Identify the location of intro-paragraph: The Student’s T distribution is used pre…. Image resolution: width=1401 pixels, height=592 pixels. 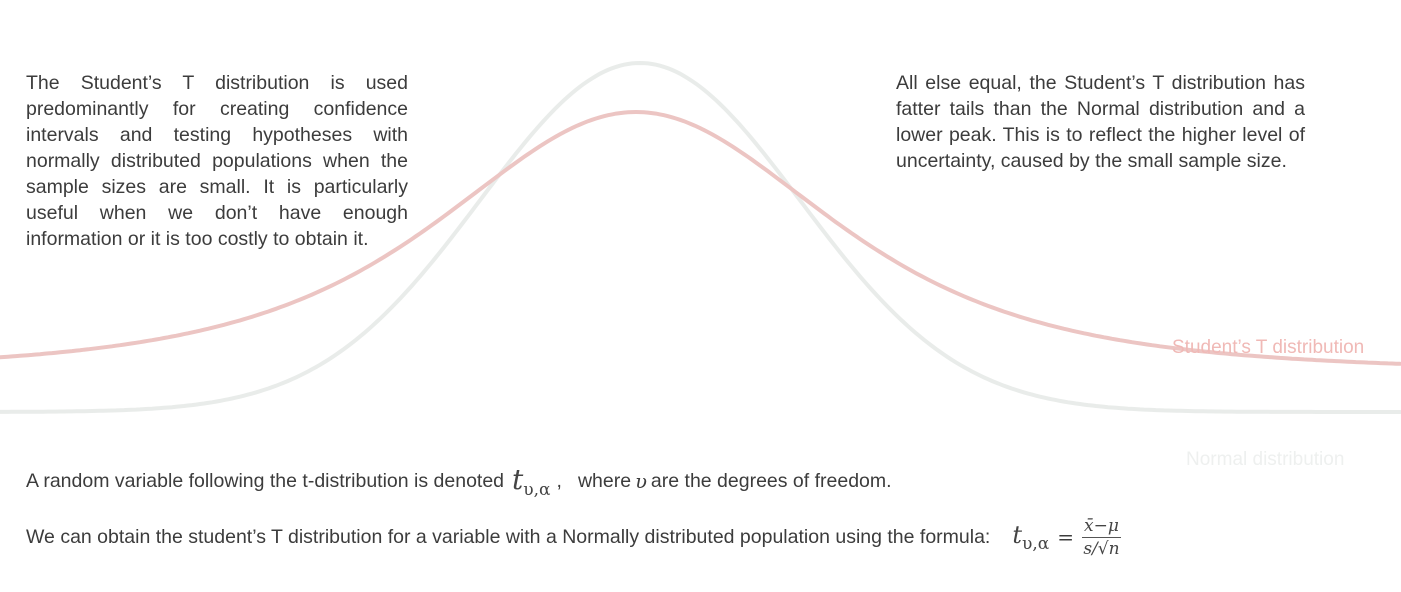
(217, 161).